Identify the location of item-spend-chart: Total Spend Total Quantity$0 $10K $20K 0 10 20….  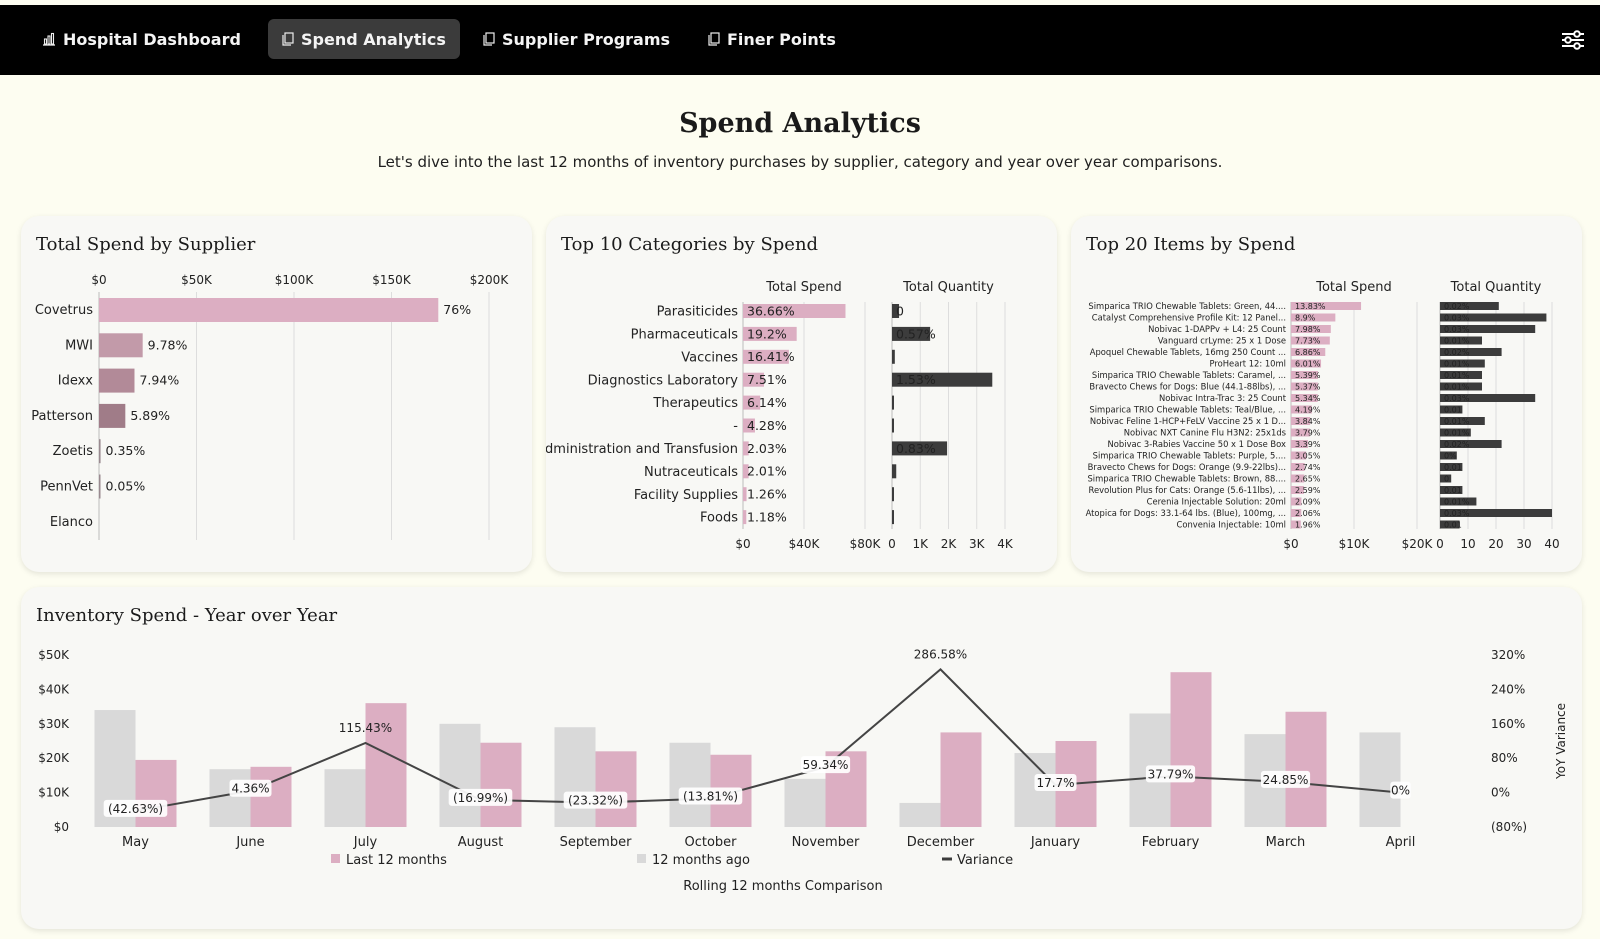
(1323, 415).